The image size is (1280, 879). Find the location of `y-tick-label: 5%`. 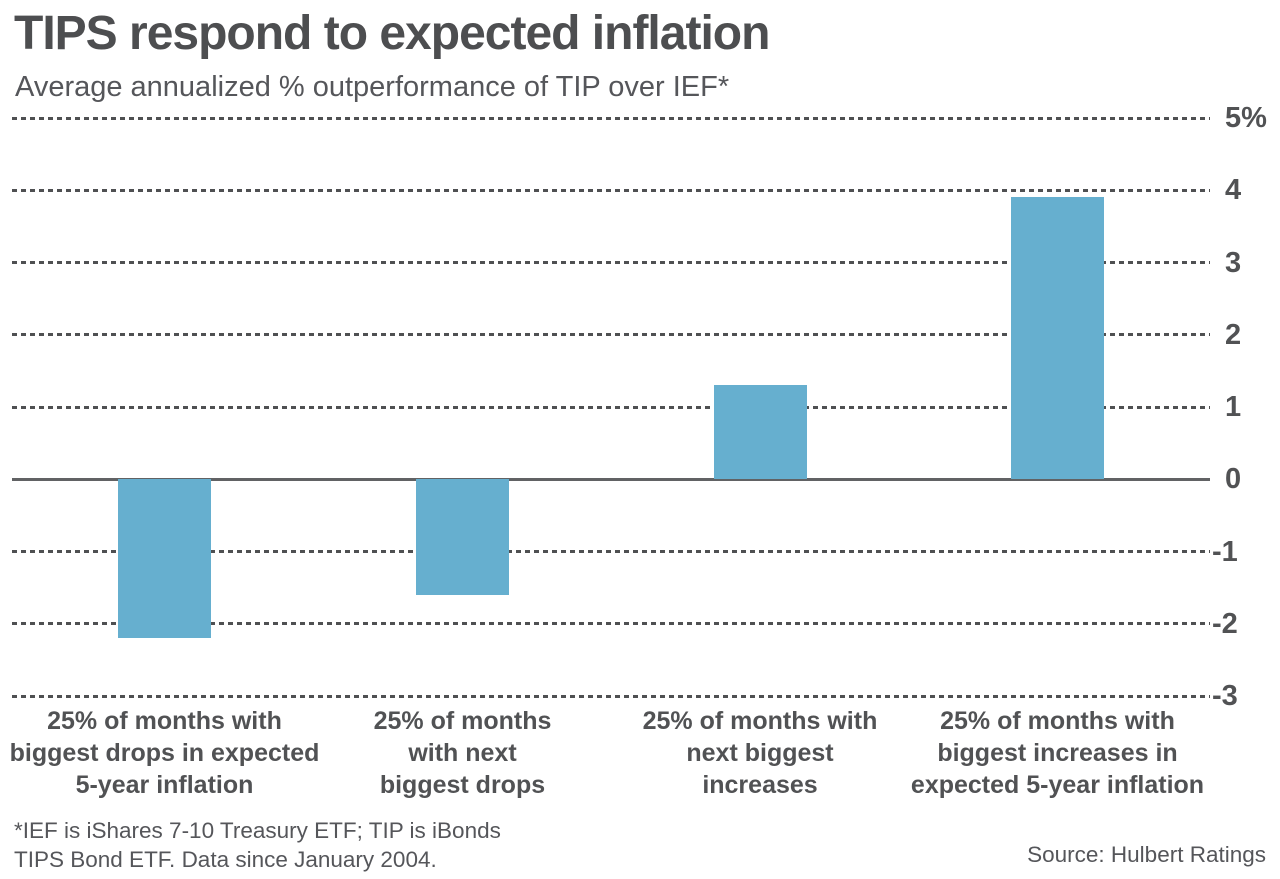

y-tick-label: 5% is located at coordinates (1246, 118).